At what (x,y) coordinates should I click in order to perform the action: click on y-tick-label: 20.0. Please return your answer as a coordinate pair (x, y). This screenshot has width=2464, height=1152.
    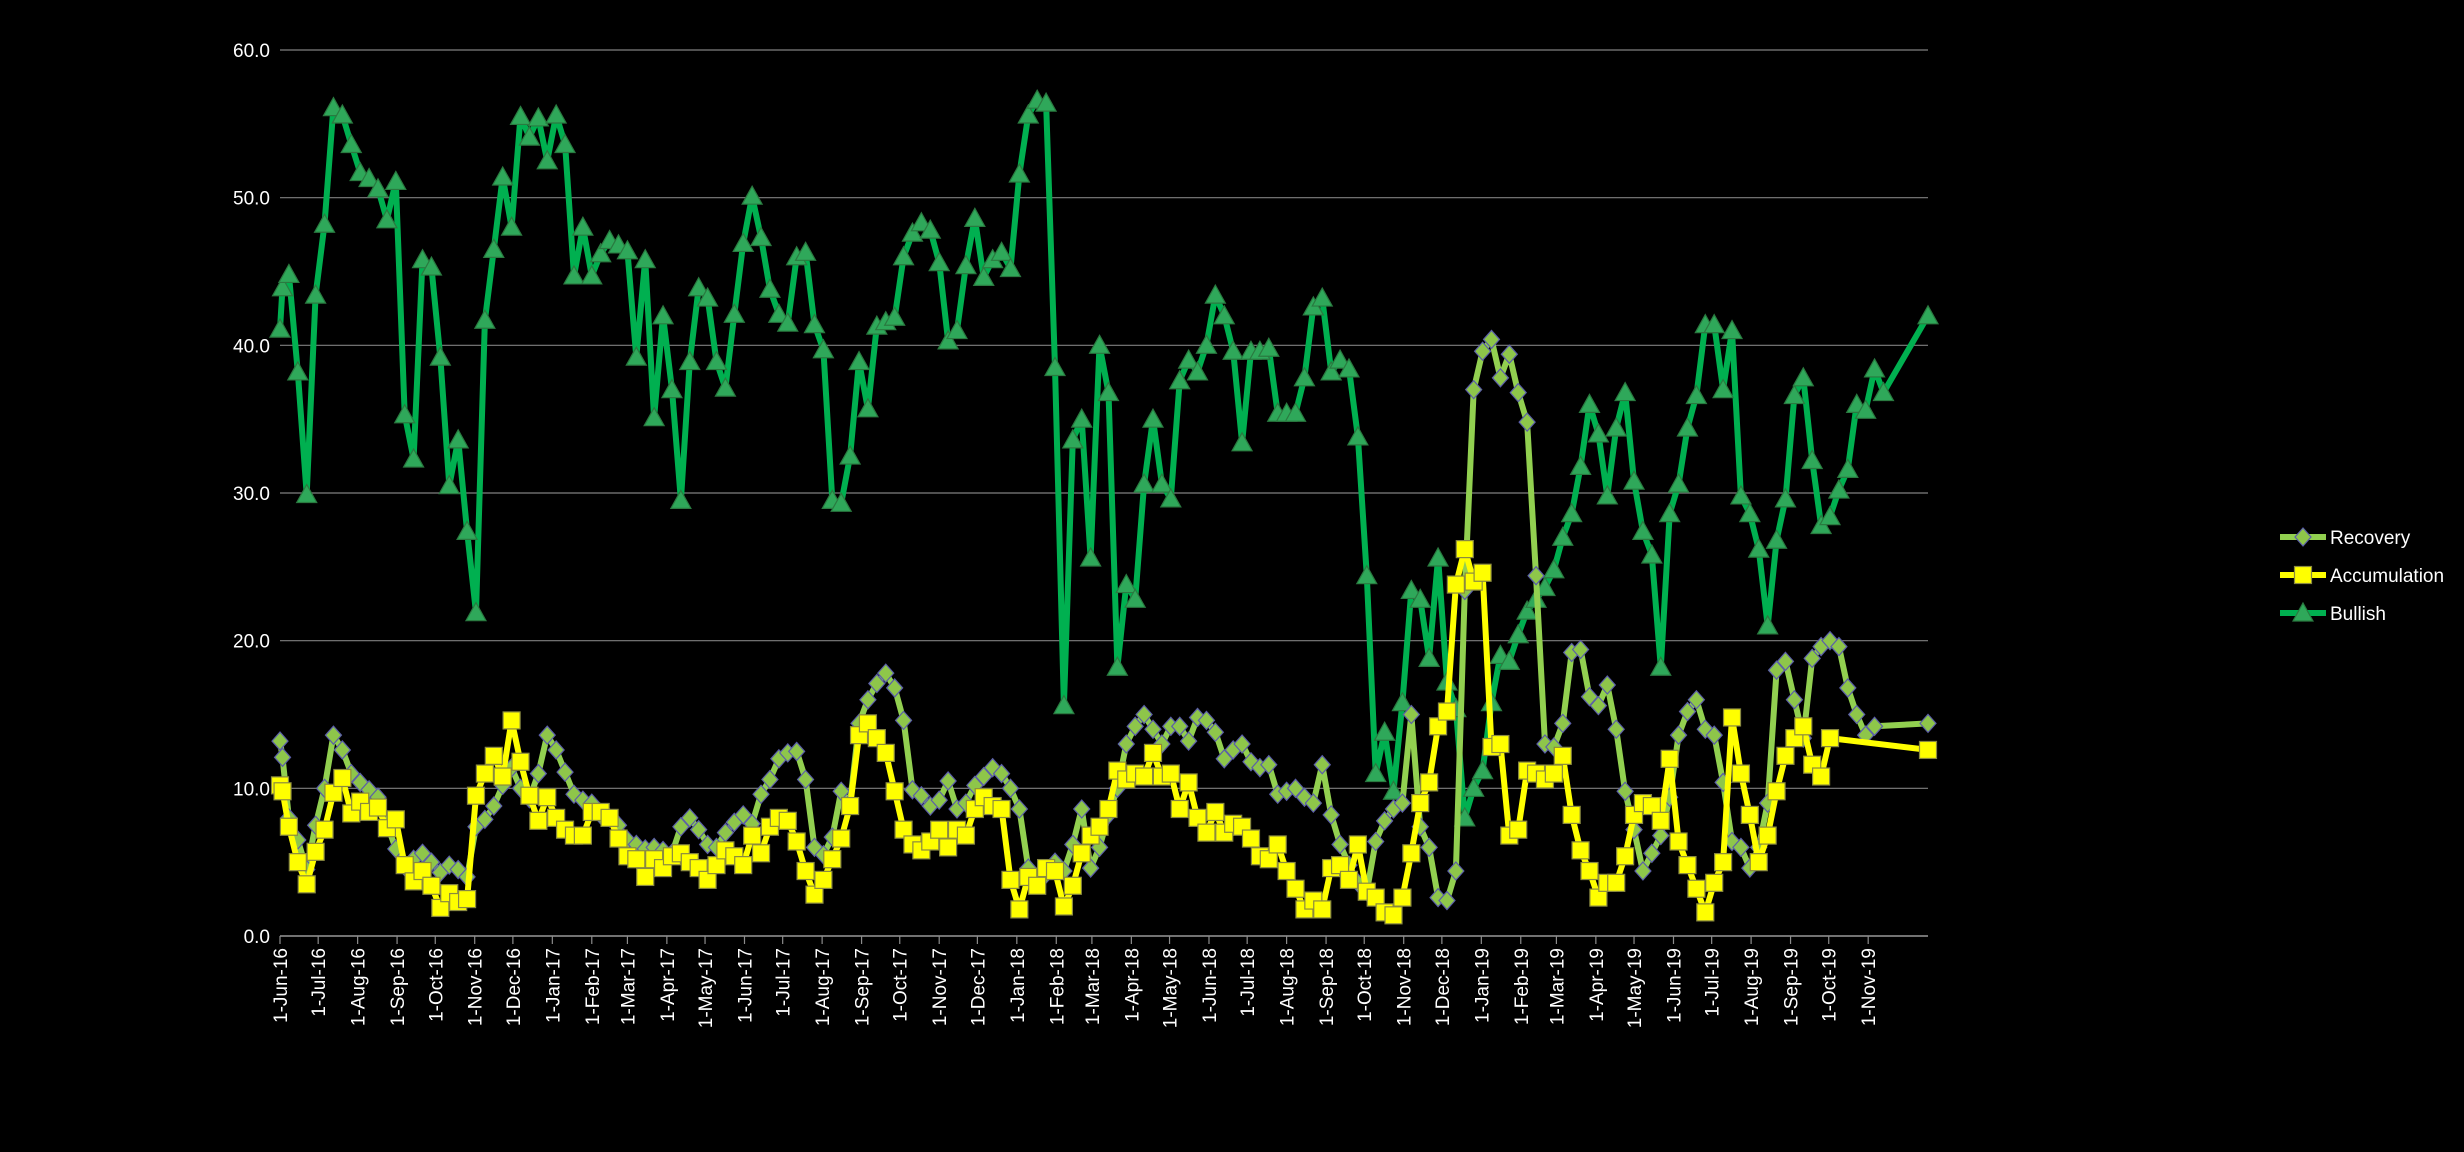
    Looking at the image, I should click on (251, 642).